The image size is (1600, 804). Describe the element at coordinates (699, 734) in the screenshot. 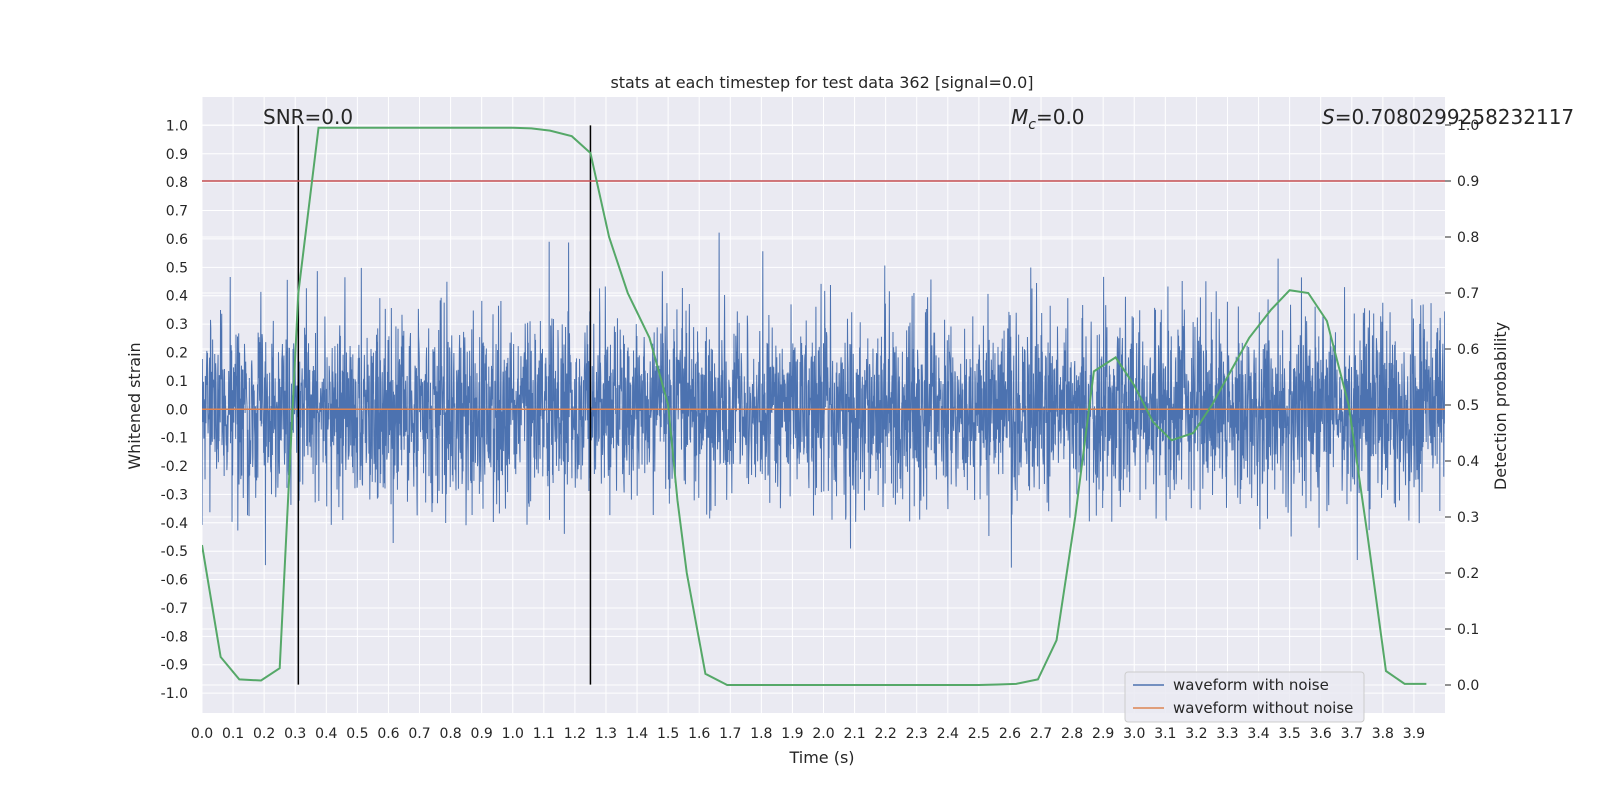

I see `x-tick-label: 1.6` at that location.